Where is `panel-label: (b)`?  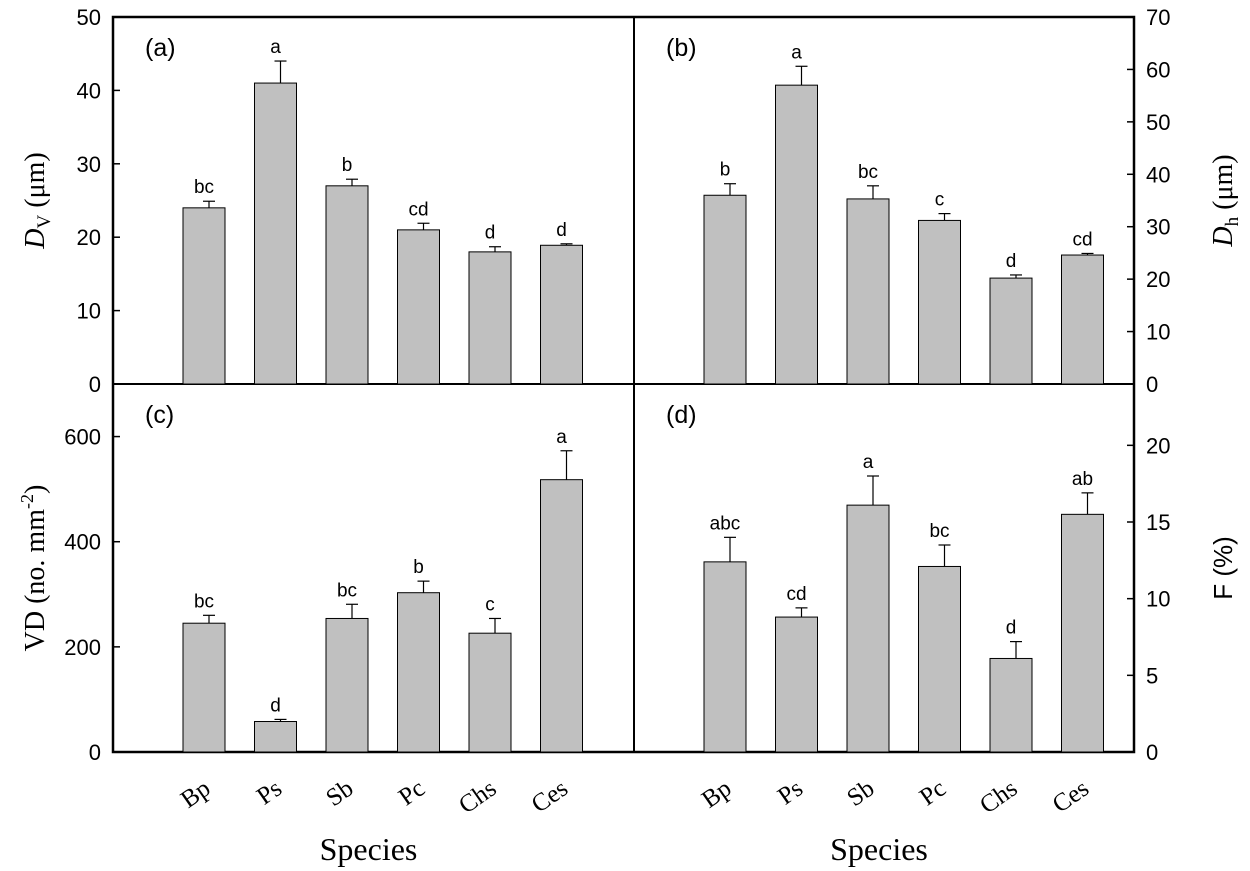
panel-label: (b) is located at coordinates (681, 48).